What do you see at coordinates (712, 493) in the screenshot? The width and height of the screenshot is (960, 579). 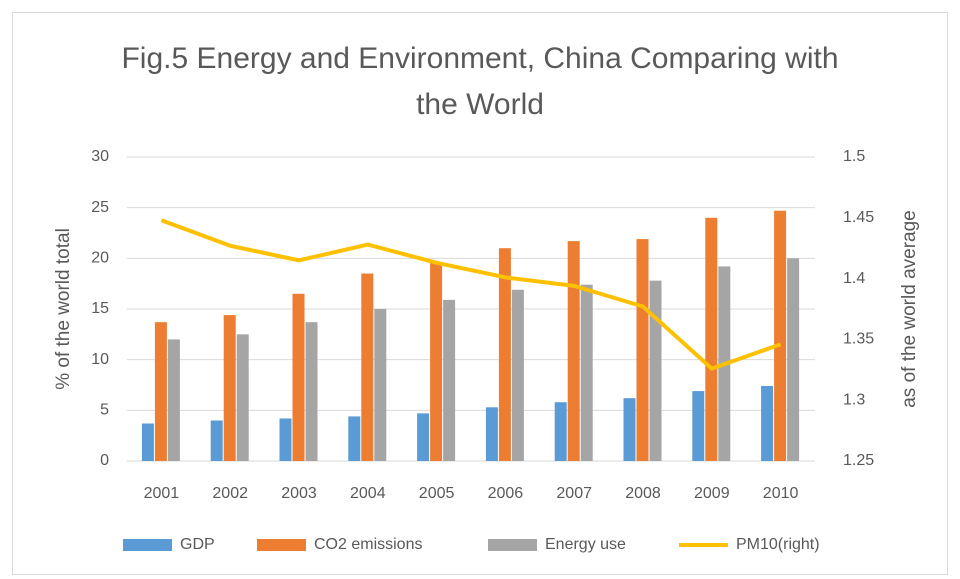 I see `x-tick-label: 2009` at bounding box center [712, 493].